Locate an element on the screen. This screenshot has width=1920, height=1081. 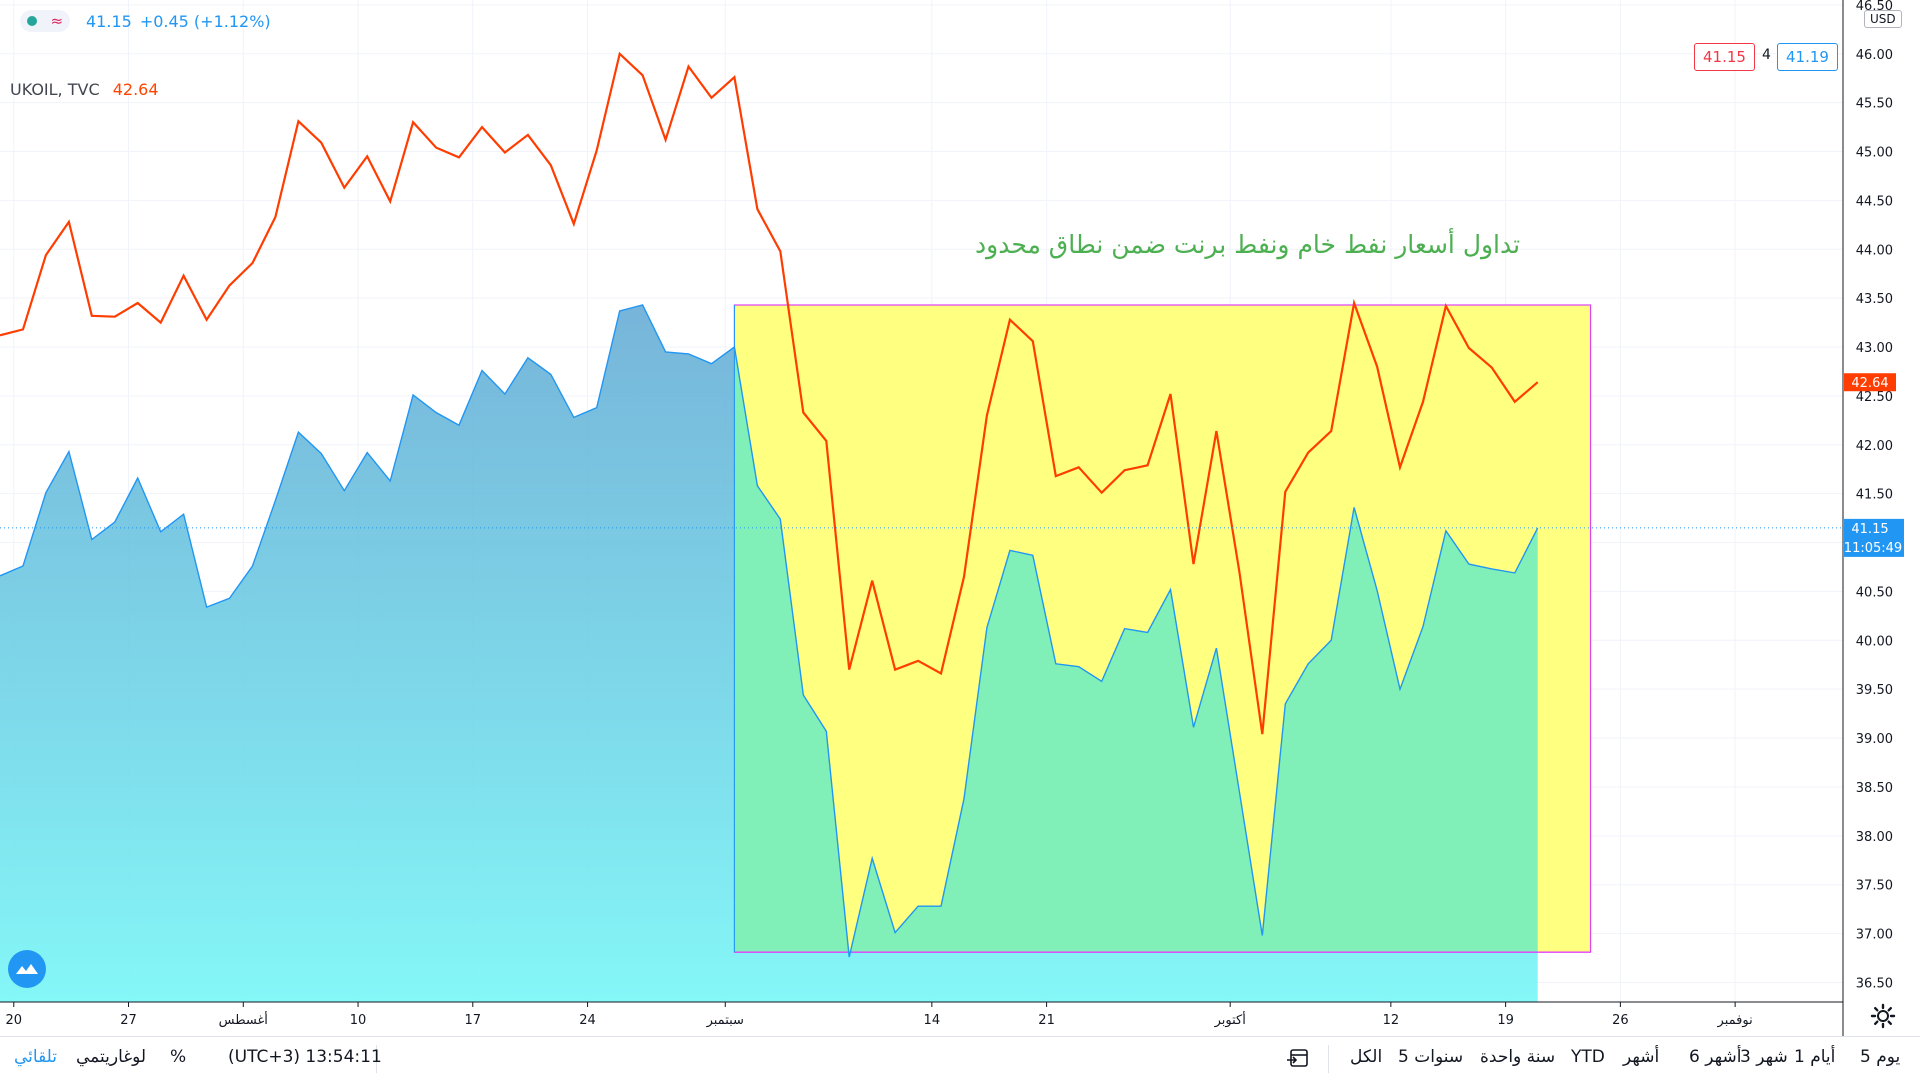
range-button-1m: شهر 3 is located at coordinates (1764, 1057).